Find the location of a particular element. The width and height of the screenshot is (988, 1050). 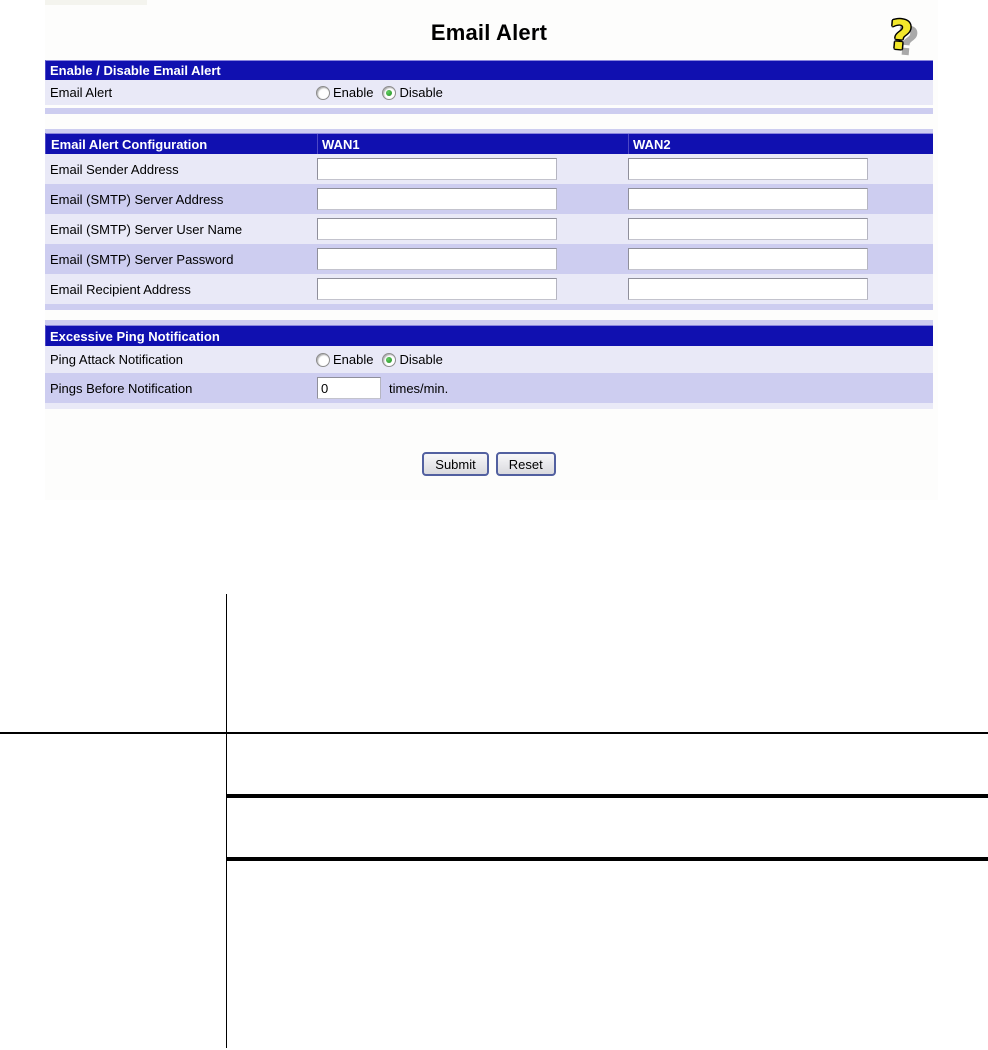

ping-attack-disable-label: Disable is located at coordinates (421, 359).